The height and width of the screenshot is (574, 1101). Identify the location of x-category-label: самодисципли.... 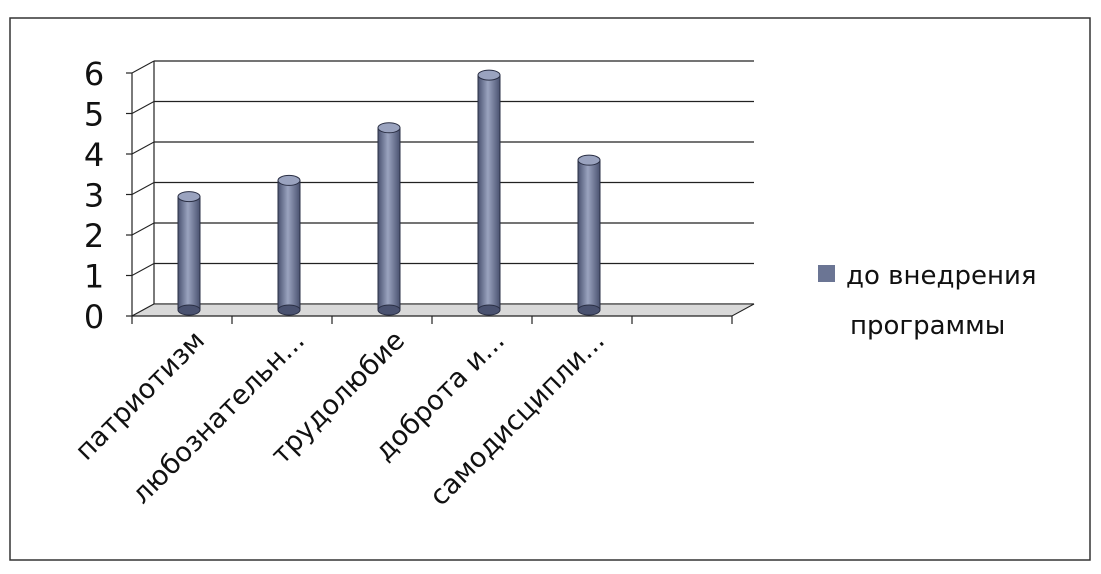
(517, 418).